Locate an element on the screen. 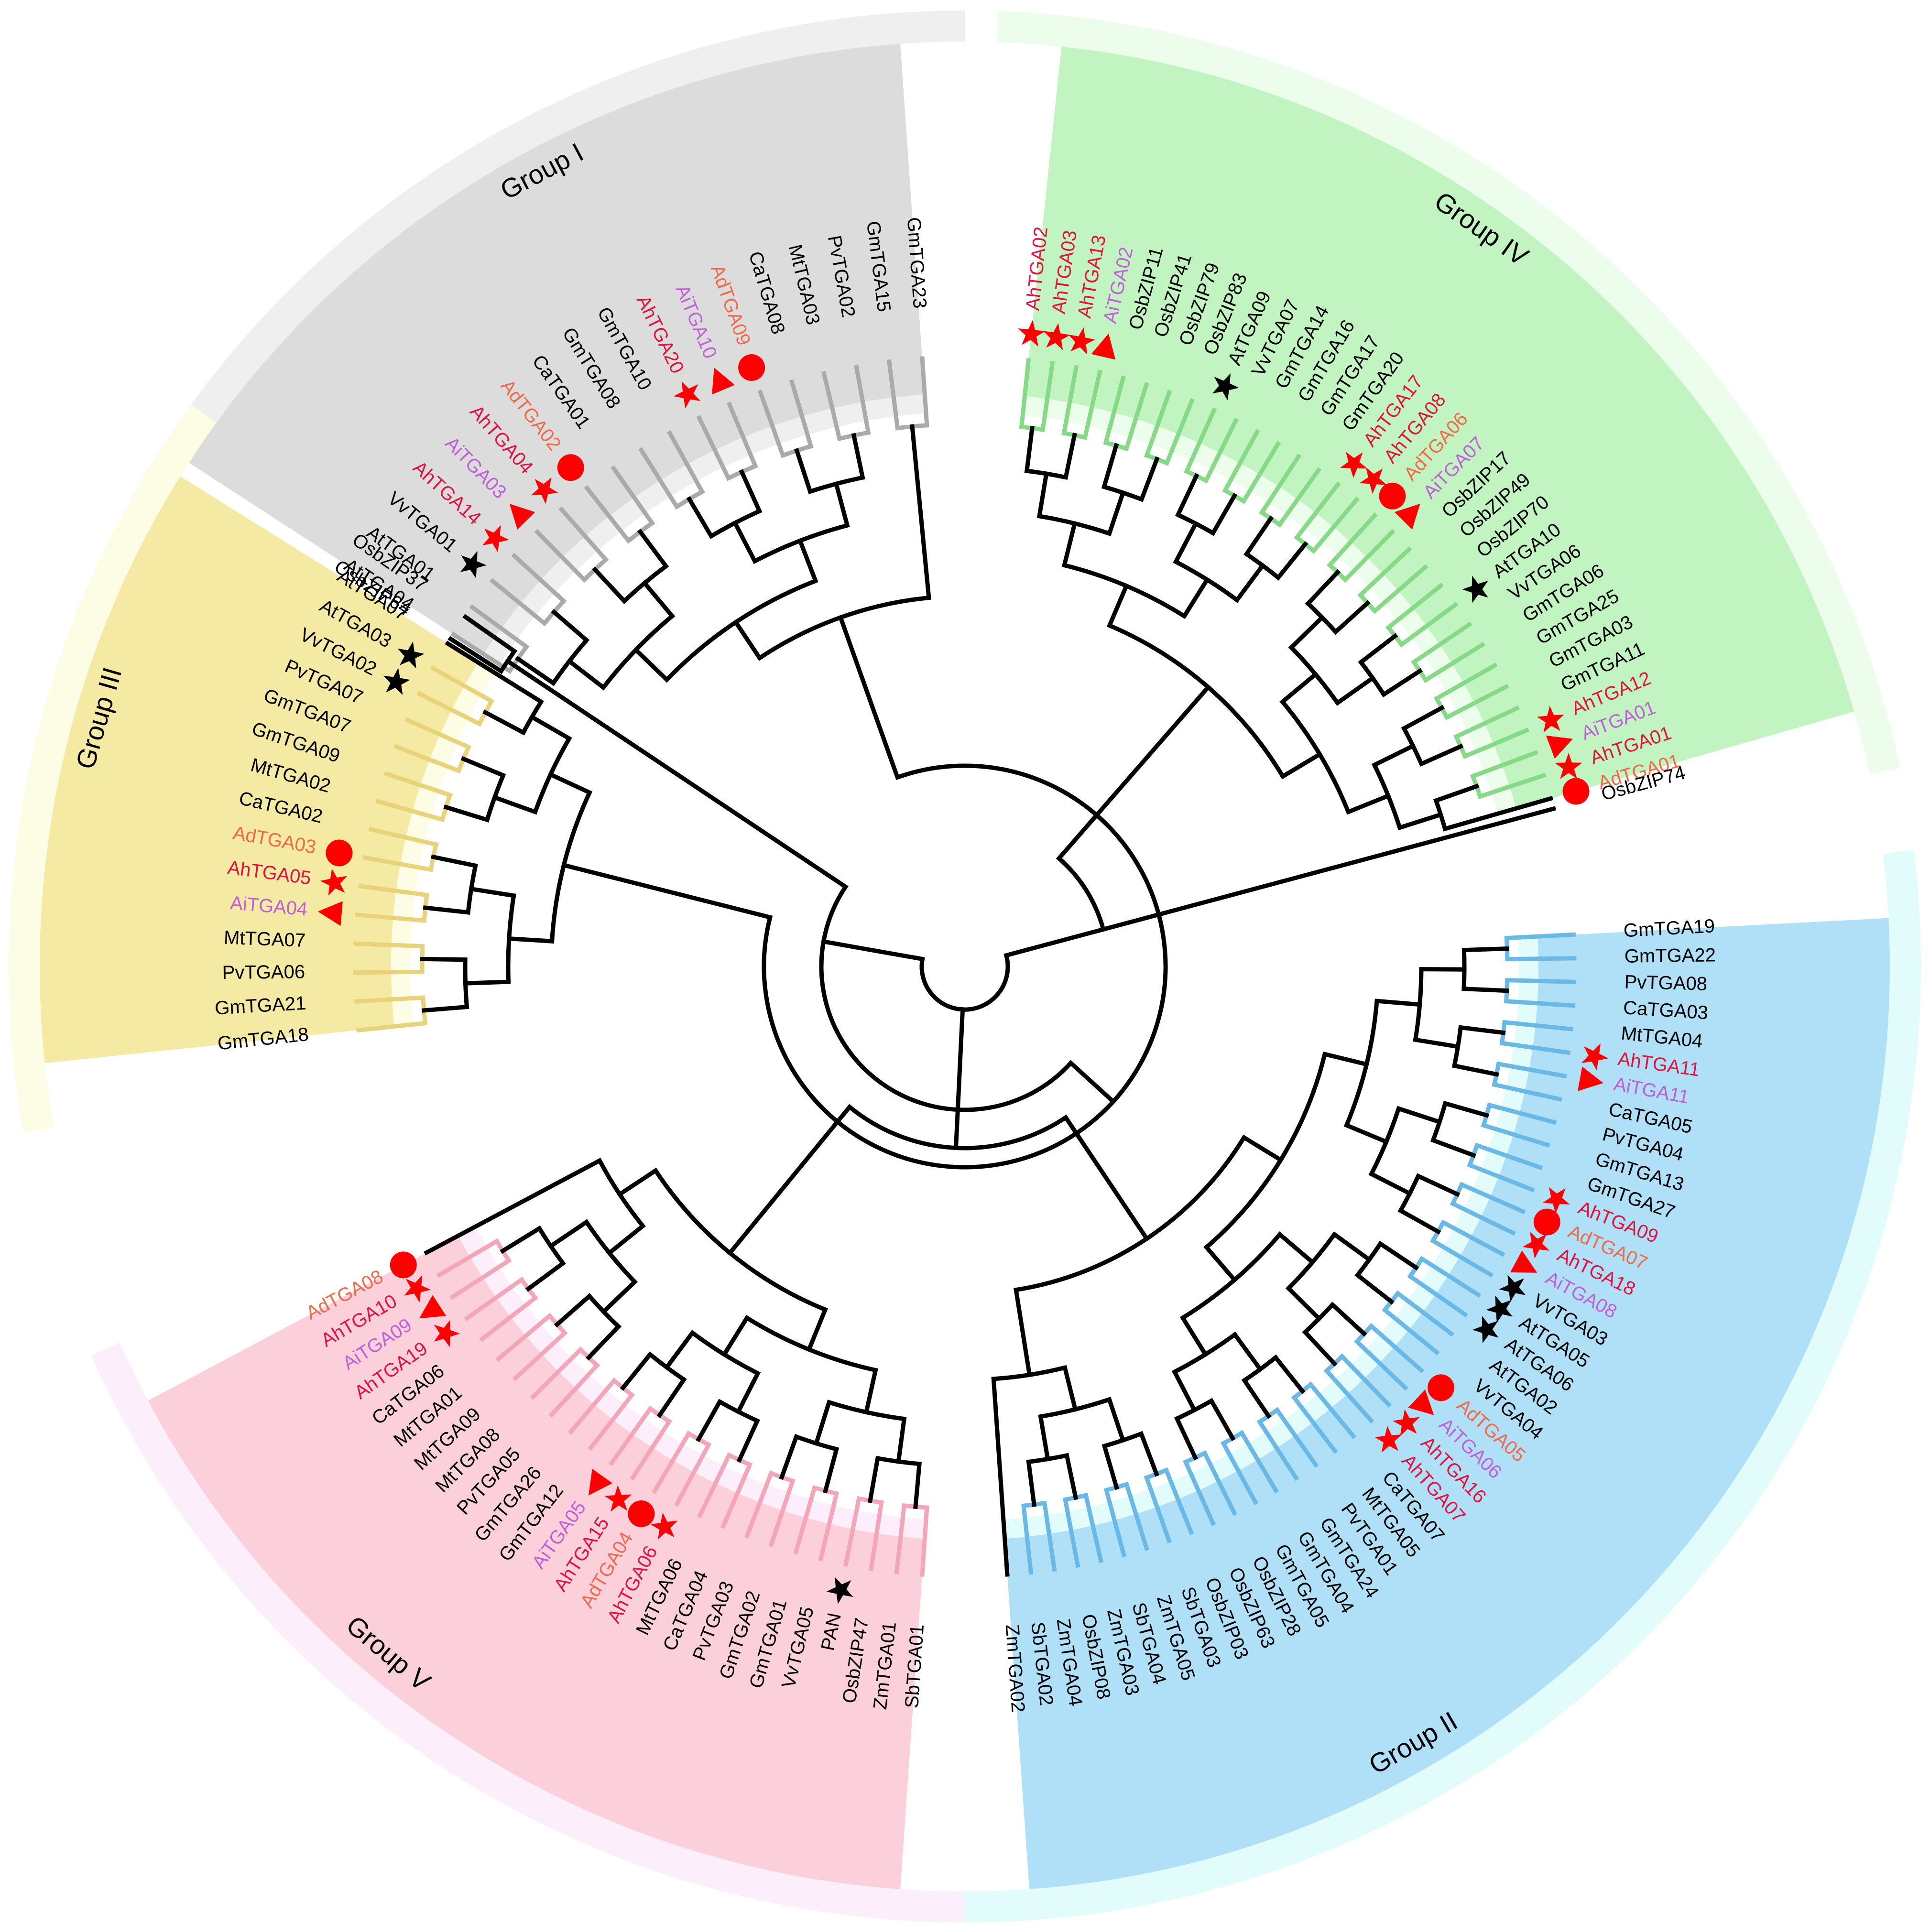 This screenshot has width=1930, height=1932. leaf-label: GmTGA19 is located at coordinates (1669, 928).